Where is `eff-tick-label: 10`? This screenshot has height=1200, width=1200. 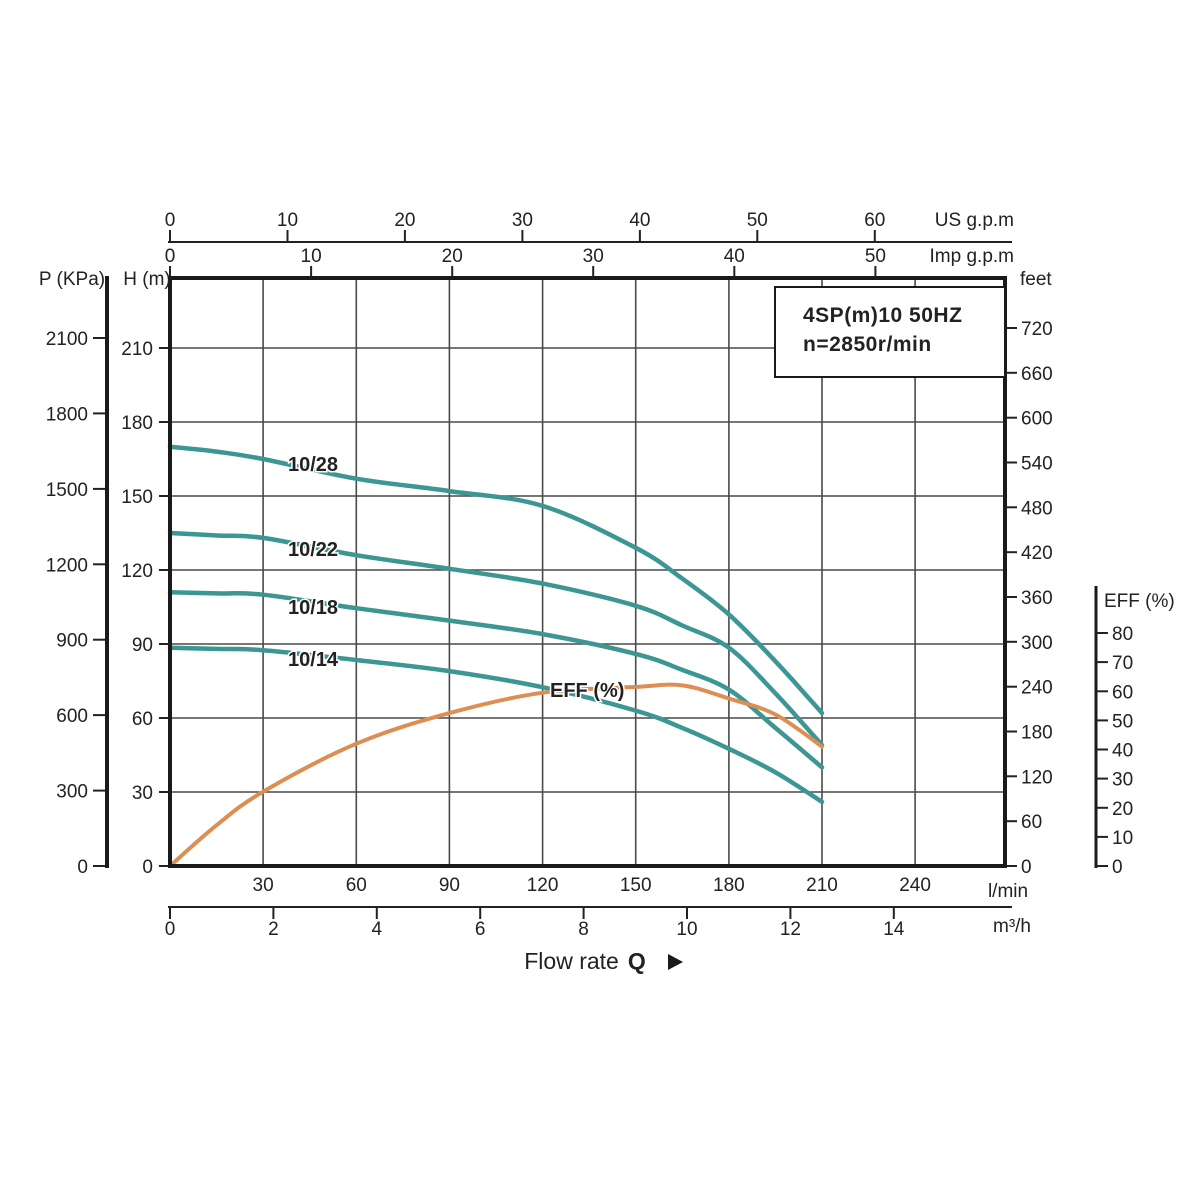
eff-tick-label: 10 is located at coordinates (1122, 838).